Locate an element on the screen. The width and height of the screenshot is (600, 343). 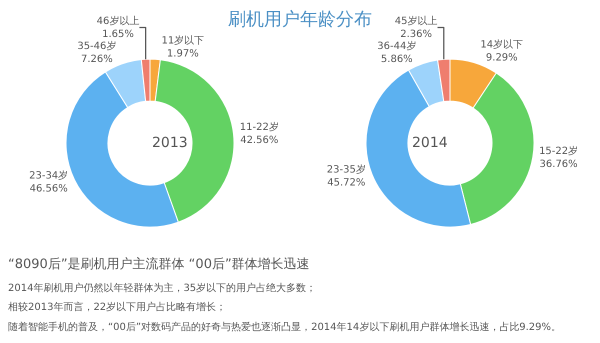
text: 2014年刷机用户仍然以年轻群体为主，35岁以下的用户占绝大多数； is located at coordinates (162, 288).